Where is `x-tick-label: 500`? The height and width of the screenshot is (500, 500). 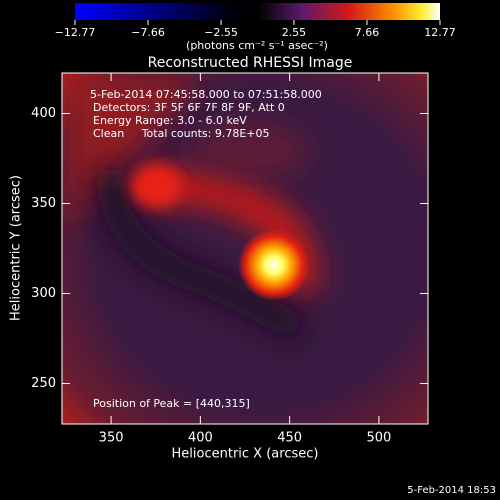
x-tick-label: 500 is located at coordinates (378, 438).